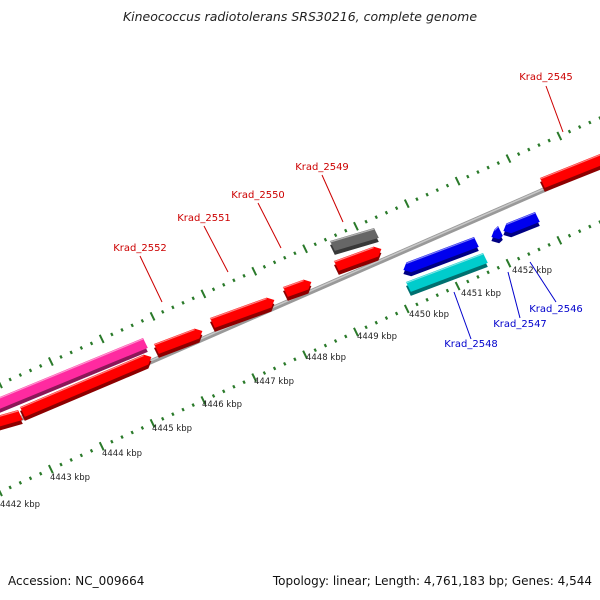 This screenshot has height=600, width=600. Describe the element at coordinates (429, 315) in the screenshot. I see `kbp-label: 4450 kbp` at that location.